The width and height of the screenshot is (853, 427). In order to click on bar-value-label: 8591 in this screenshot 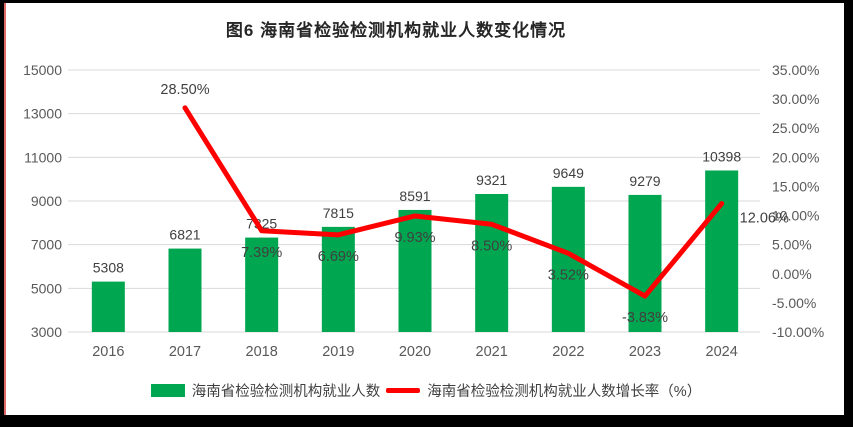, I will do `click(414, 196)`.